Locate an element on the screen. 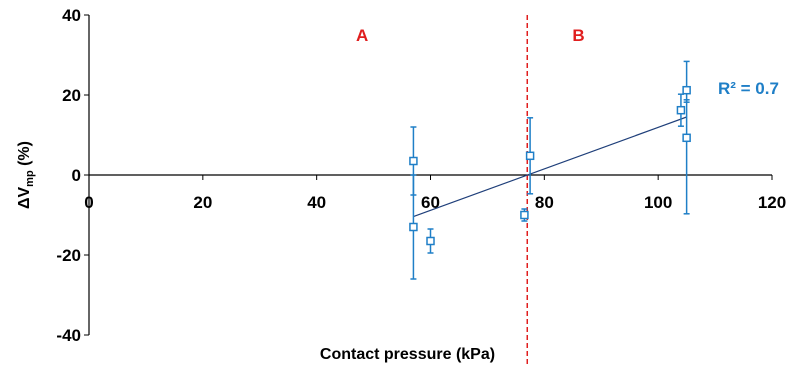  x-tick-labels: 0 20 40 60 80 100 120 is located at coordinates (435, 202).